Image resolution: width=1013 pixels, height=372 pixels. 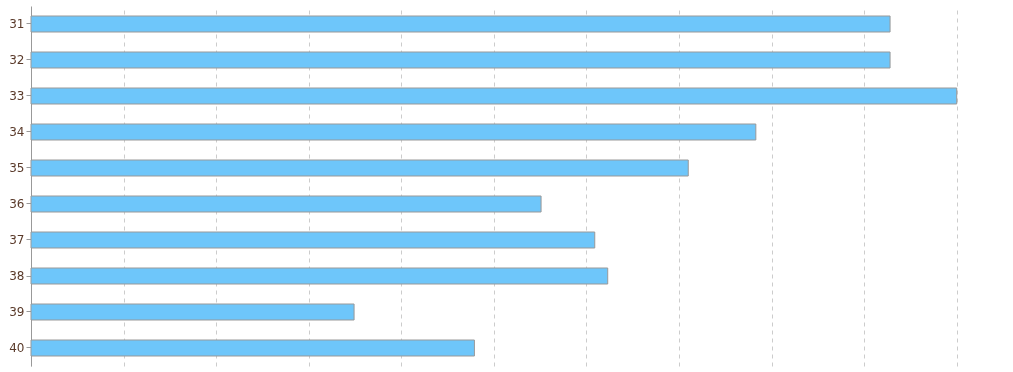 I want to click on y-tick-label: 37, so click(x=17, y=240).